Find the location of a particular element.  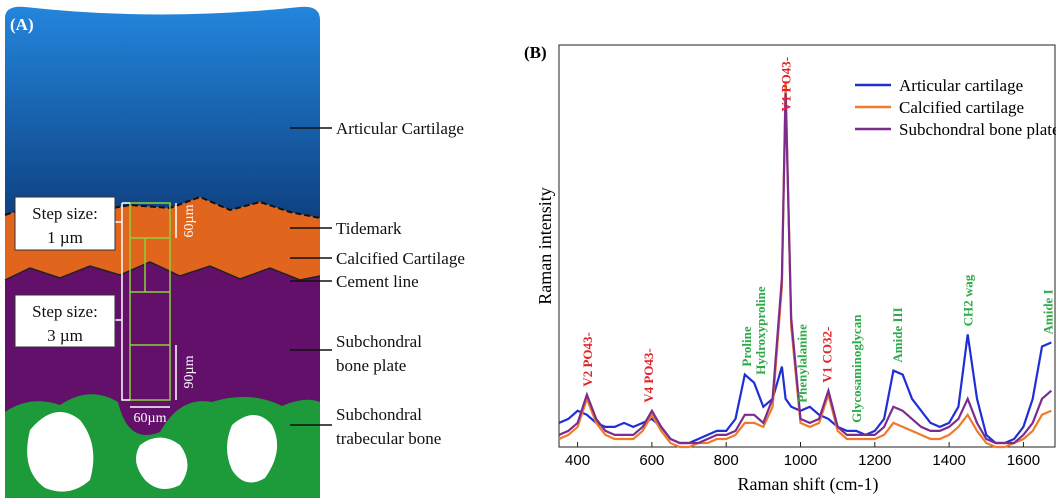

peak-label: Glycosaminoglycan is located at coordinates (856, 368).